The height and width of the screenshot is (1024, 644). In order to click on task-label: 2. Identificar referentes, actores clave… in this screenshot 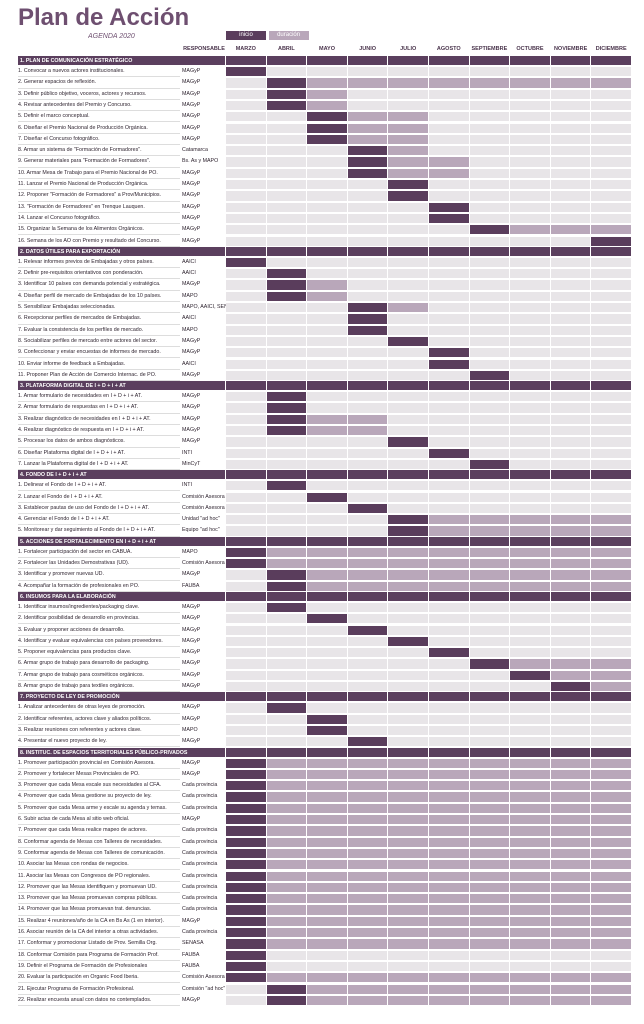, I will do `click(99, 719)`.